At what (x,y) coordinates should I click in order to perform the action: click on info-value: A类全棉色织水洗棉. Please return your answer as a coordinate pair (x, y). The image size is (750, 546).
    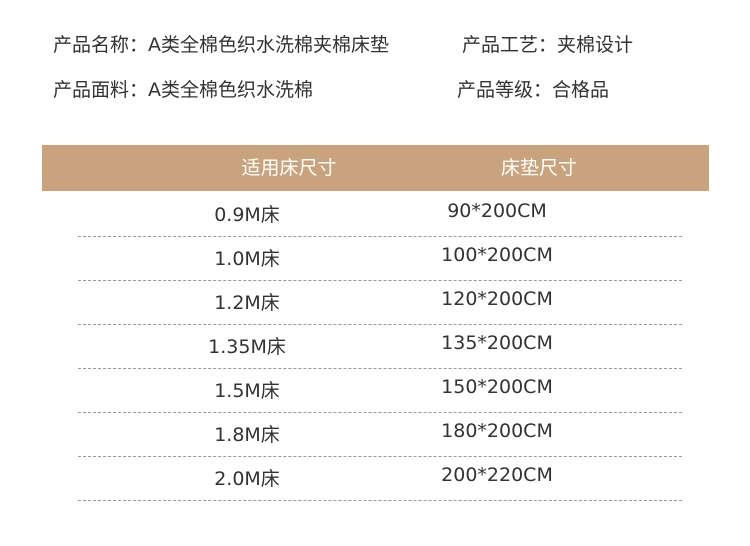
    Looking at the image, I should click on (231, 90).